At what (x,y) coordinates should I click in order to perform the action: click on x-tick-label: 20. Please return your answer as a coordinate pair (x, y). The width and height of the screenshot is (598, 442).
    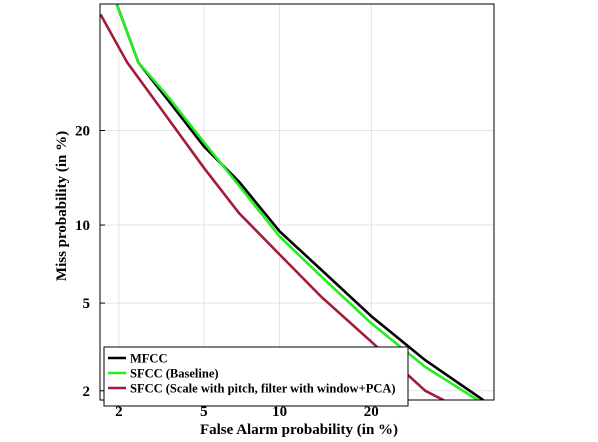
    Looking at the image, I should click on (371, 412).